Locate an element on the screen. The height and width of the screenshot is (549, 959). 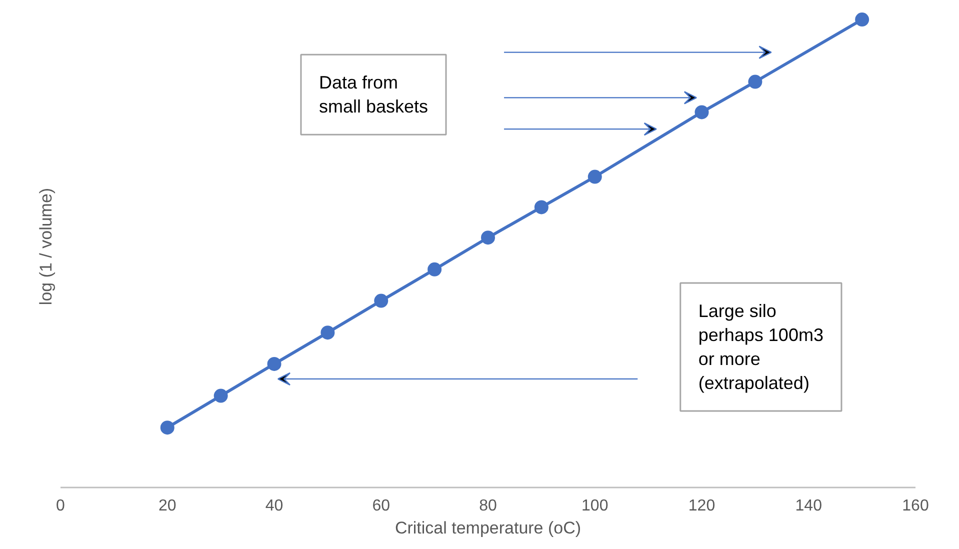
x-tick-label: 100 is located at coordinates (595, 506).